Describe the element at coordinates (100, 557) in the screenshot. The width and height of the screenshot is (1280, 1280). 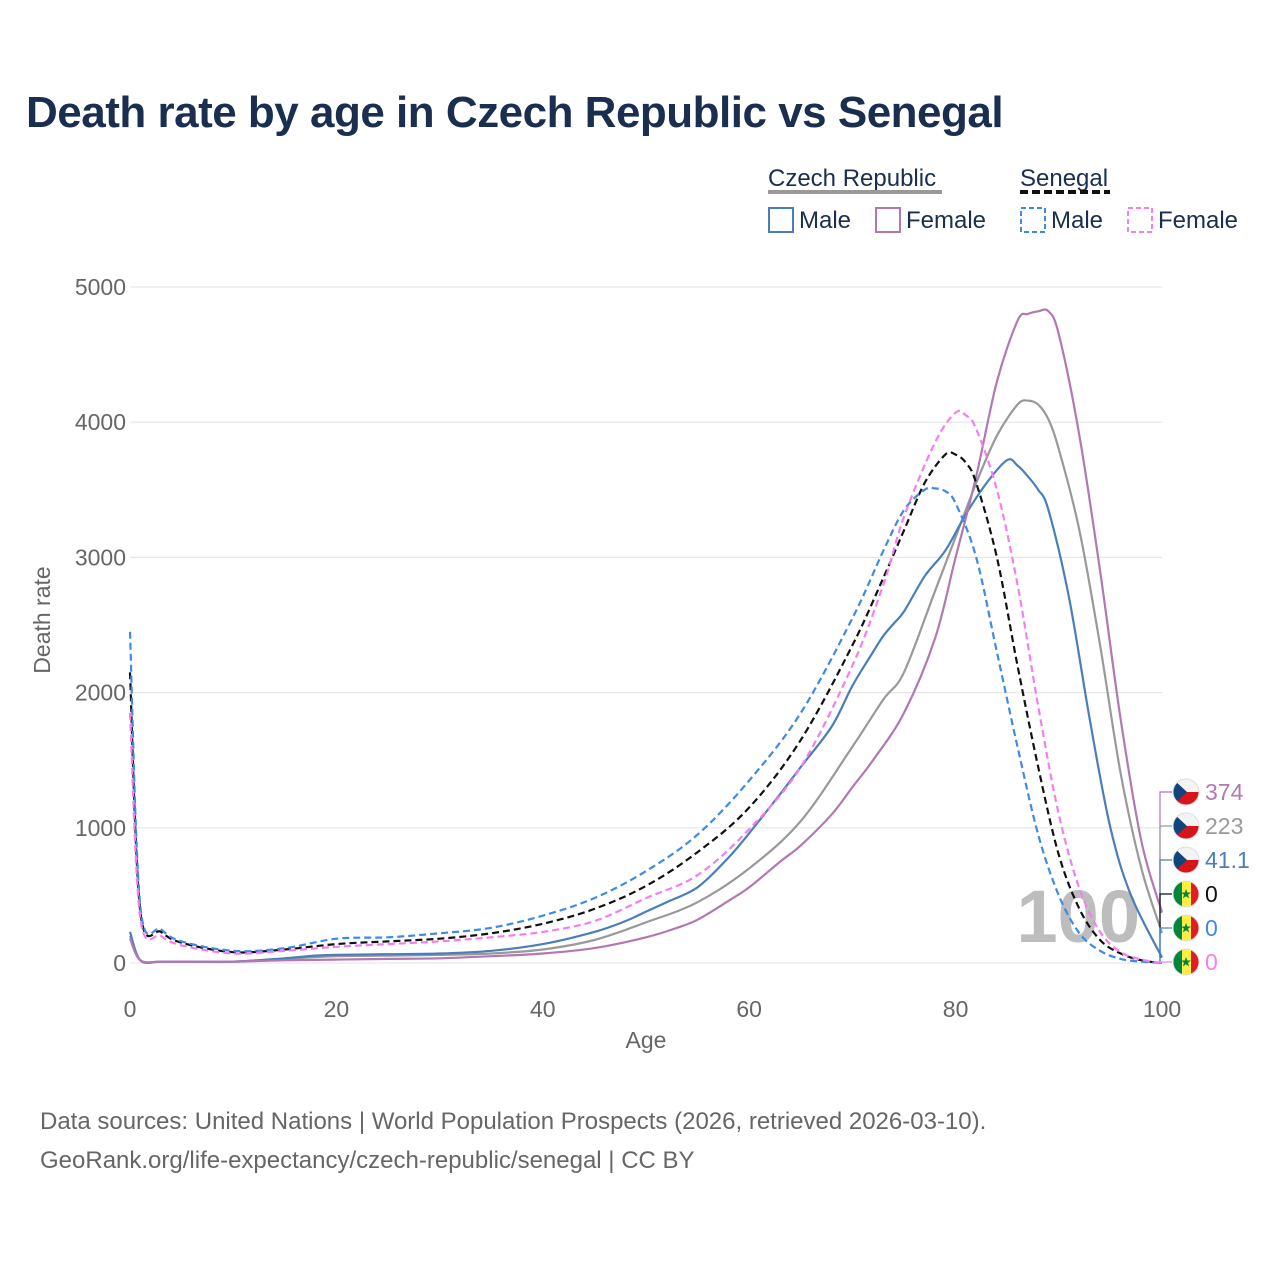
I see `y-tick-label: 3000` at that location.